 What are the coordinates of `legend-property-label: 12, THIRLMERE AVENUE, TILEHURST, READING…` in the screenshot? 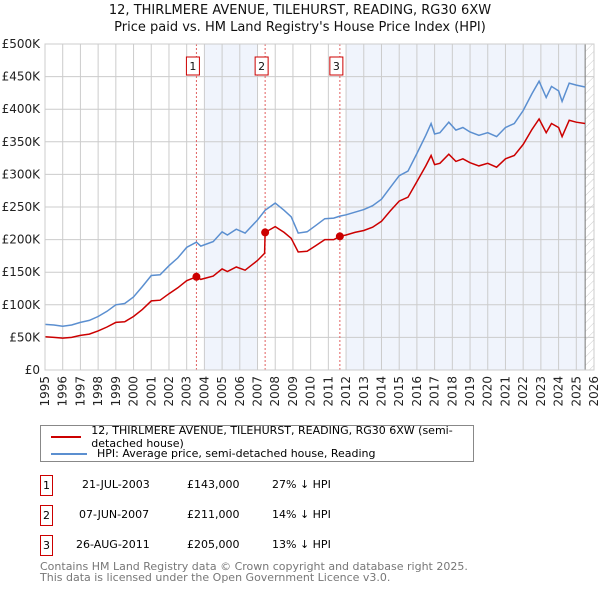 It's located at (272, 436).